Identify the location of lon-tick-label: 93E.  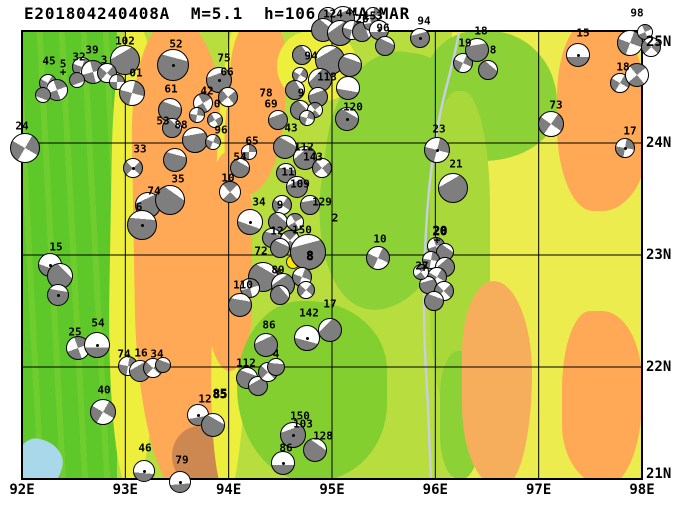
(125, 490).